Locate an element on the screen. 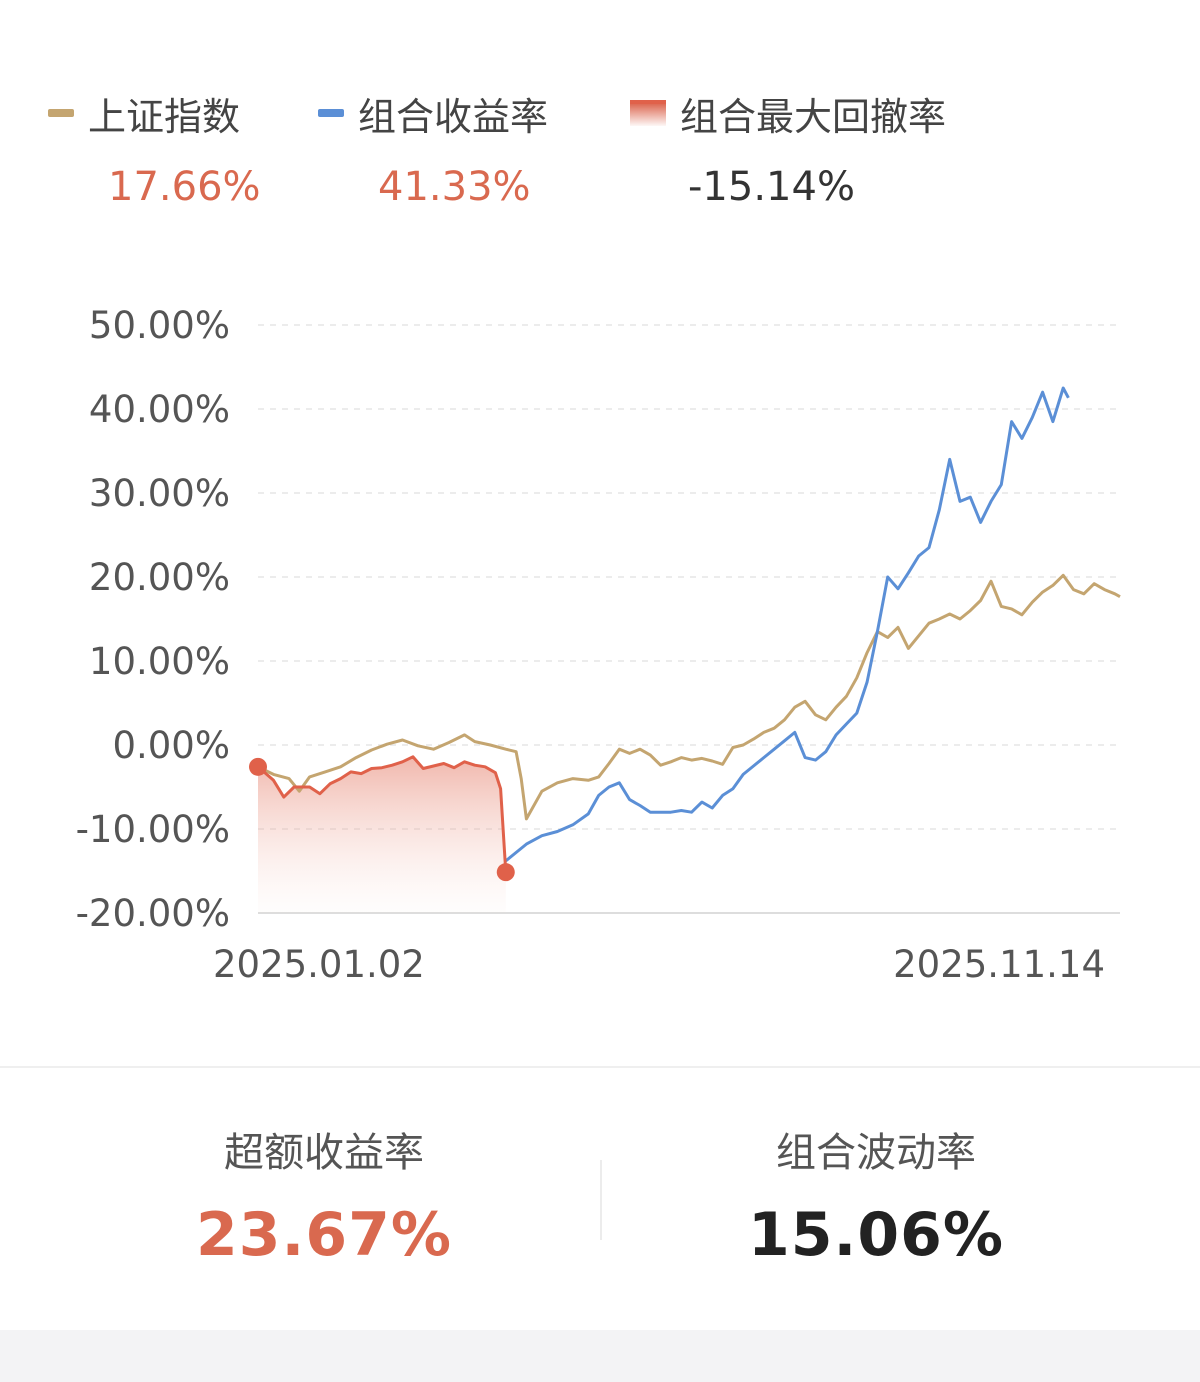  y-tick-label: 50.00% is located at coordinates (159, 325).